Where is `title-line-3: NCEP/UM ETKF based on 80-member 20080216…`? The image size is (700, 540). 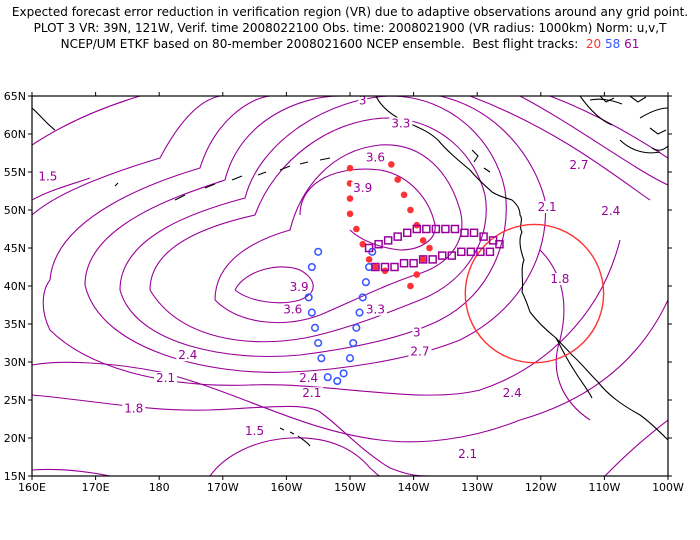
title-line-3: NCEP/UM ETKF based on 80-member 20080216… is located at coordinates (350, 44).